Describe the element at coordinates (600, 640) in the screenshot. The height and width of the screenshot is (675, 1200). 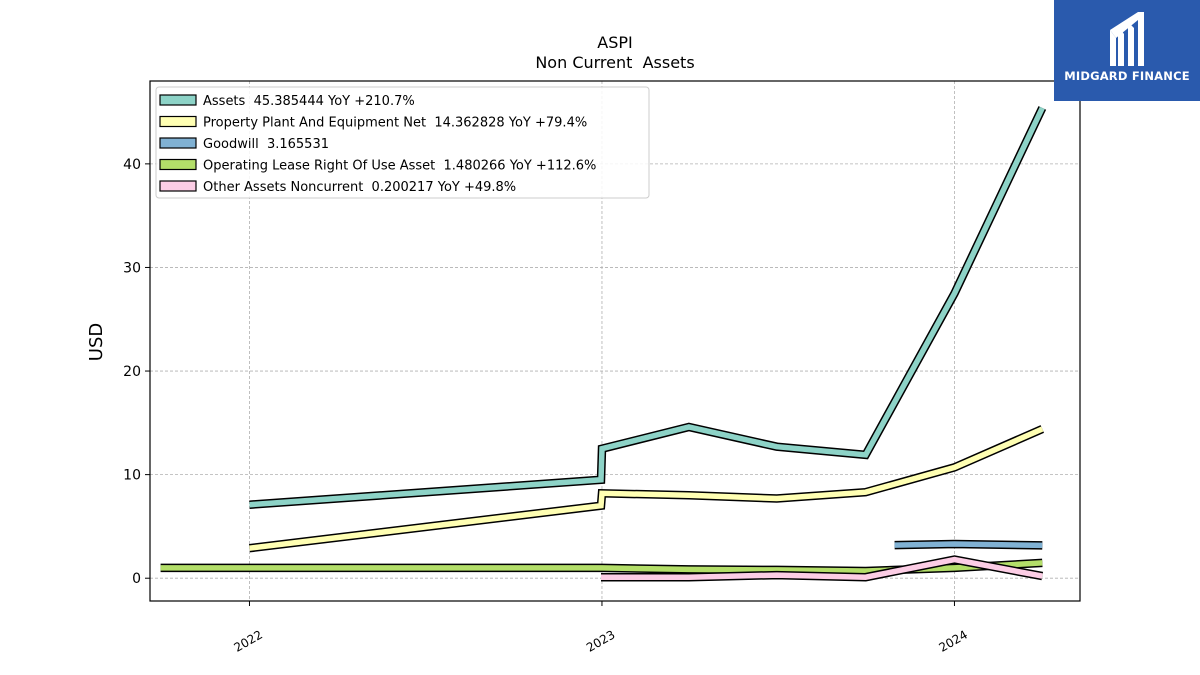
I see `x-tick-label: 2023` at that location.